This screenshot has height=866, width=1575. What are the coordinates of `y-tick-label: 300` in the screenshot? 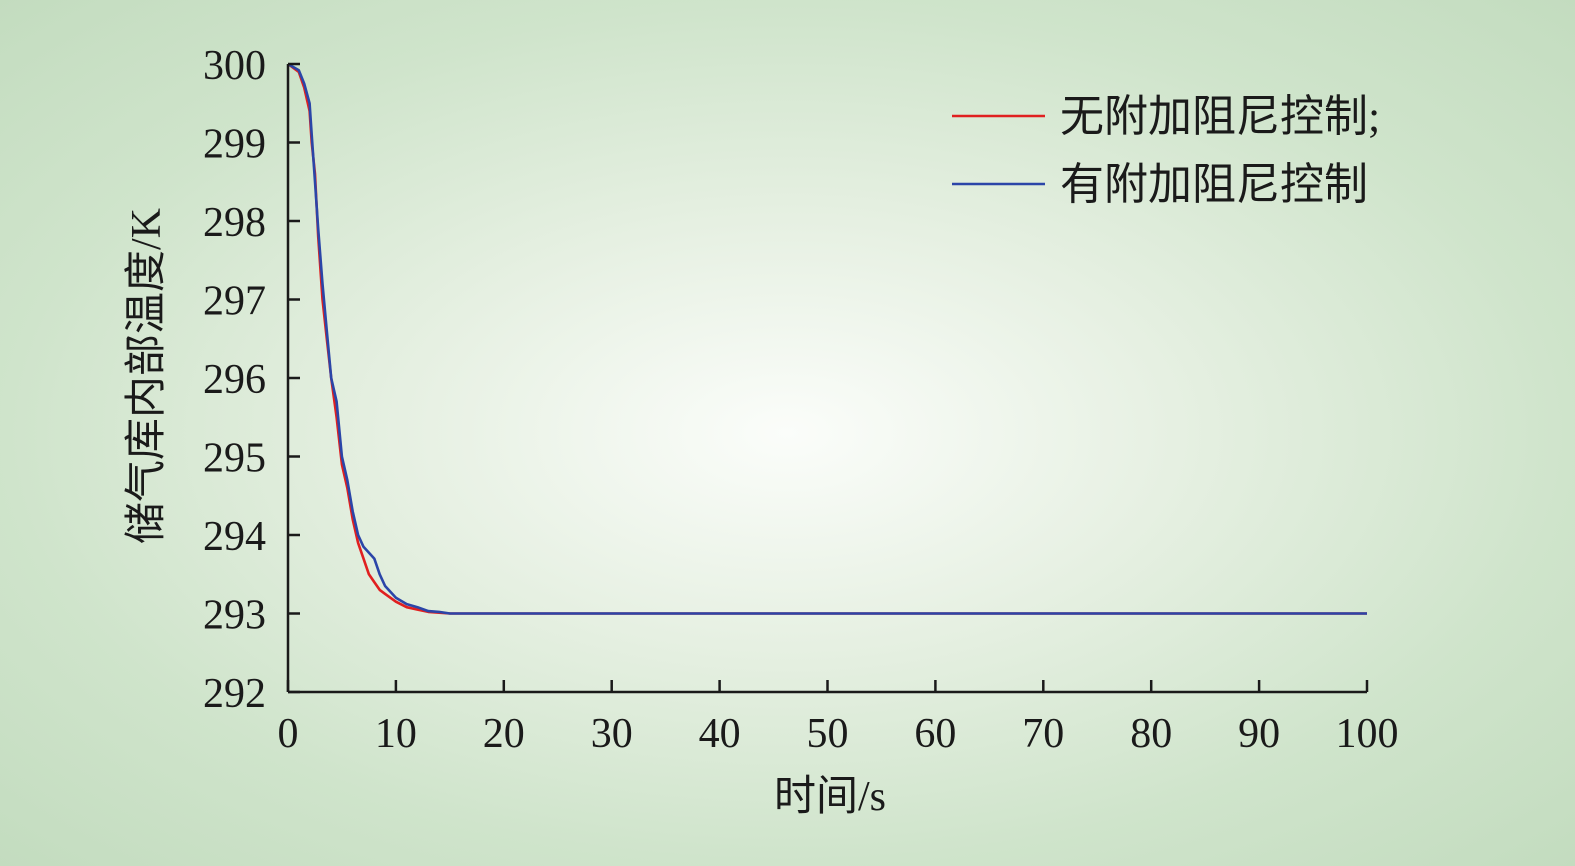 It's located at (234, 66).